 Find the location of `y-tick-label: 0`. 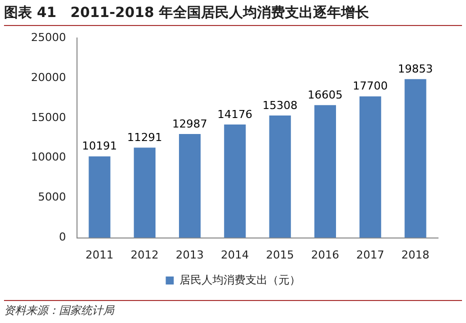

y-tick-label: 0 is located at coordinates (62, 237).